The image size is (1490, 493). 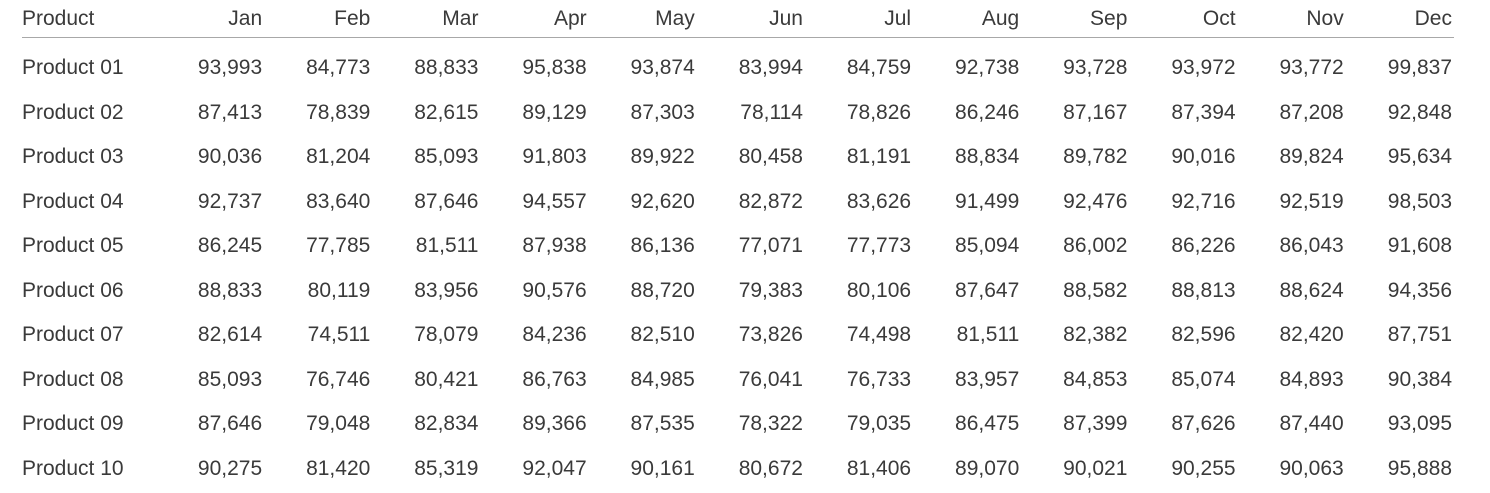 I want to click on column-header-month: Jul, so click(x=859, y=19).